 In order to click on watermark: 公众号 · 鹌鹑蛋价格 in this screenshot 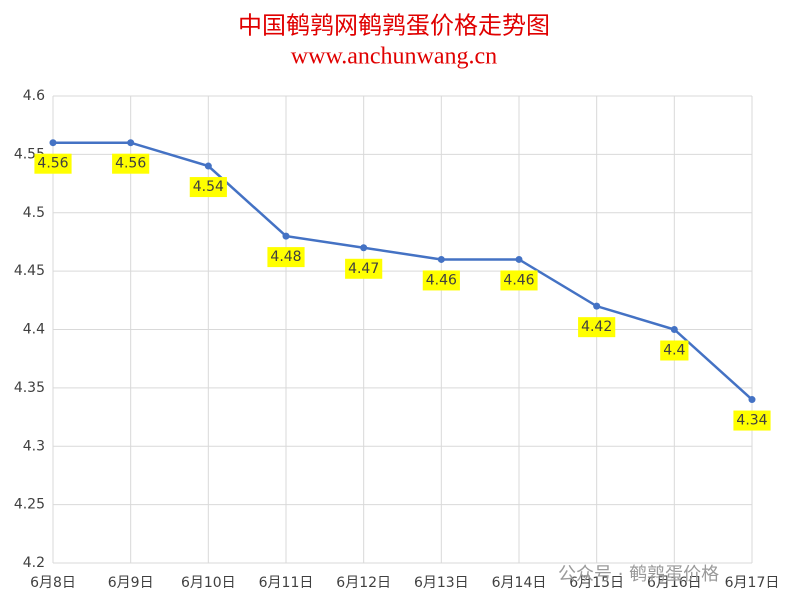, I will do `click(638, 574)`.